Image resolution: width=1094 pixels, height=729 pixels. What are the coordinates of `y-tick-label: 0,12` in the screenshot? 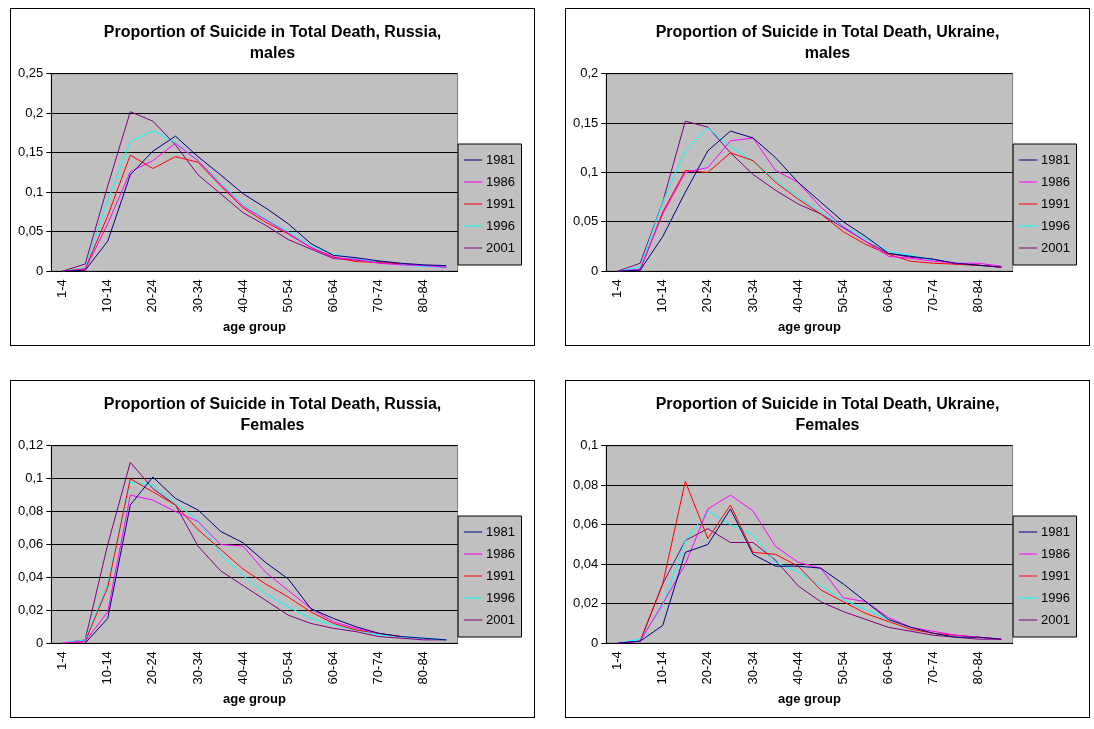 It's located at (30, 445).